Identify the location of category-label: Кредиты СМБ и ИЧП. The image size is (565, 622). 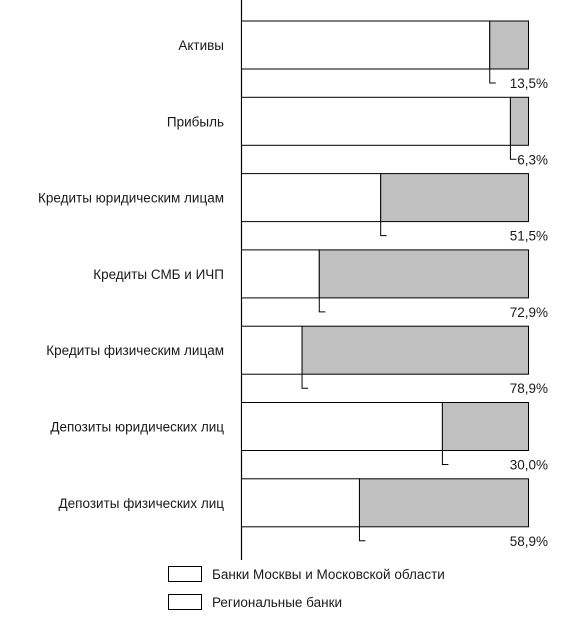
(158, 274).